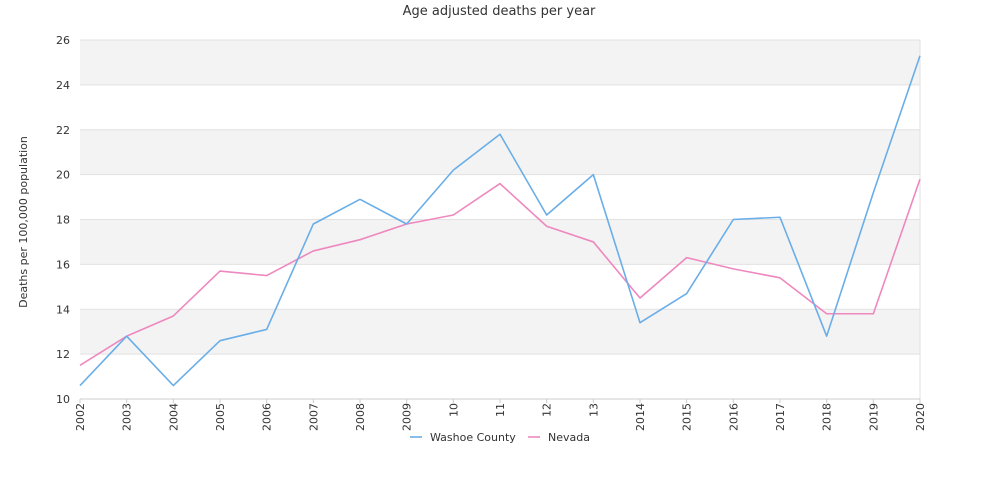 The height and width of the screenshot is (500, 1000). Describe the element at coordinates (173, 417) in the screenshot. I see `x-tick-label: 2004` at that location.